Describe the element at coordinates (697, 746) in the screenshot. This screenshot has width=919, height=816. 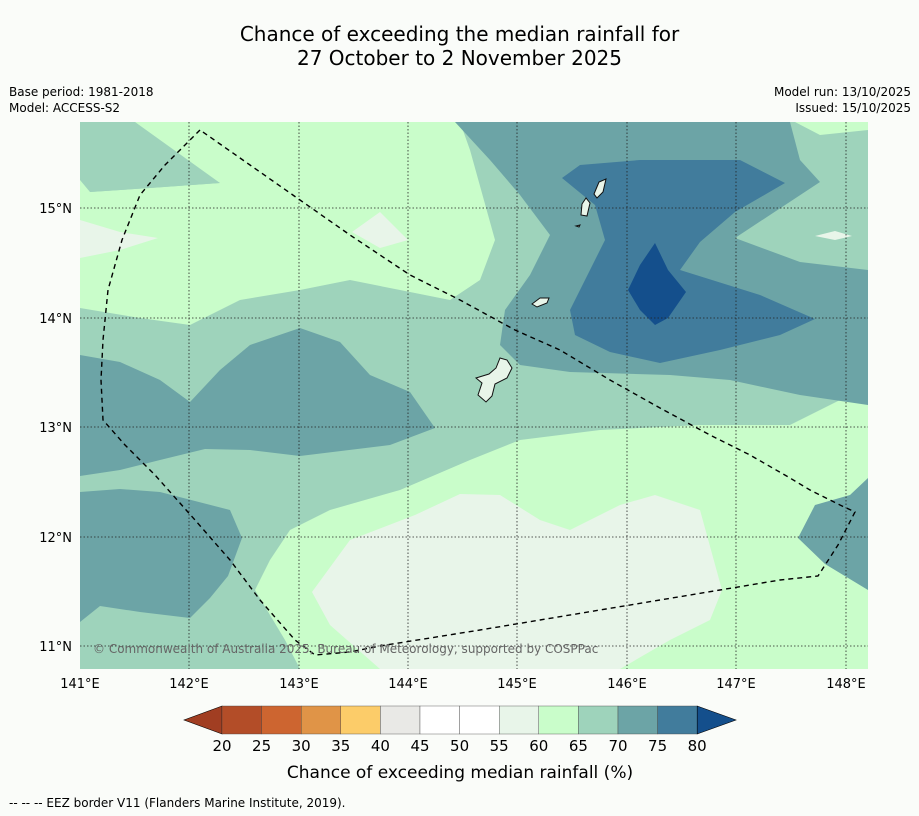
I see `colorbar-tick-label: 80` at that location.